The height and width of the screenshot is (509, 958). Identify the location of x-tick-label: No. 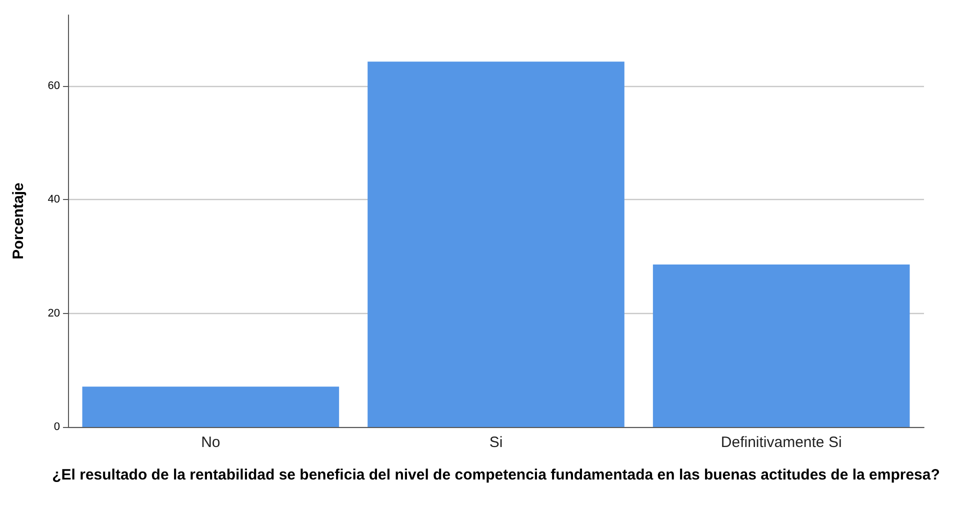
(210, 442).